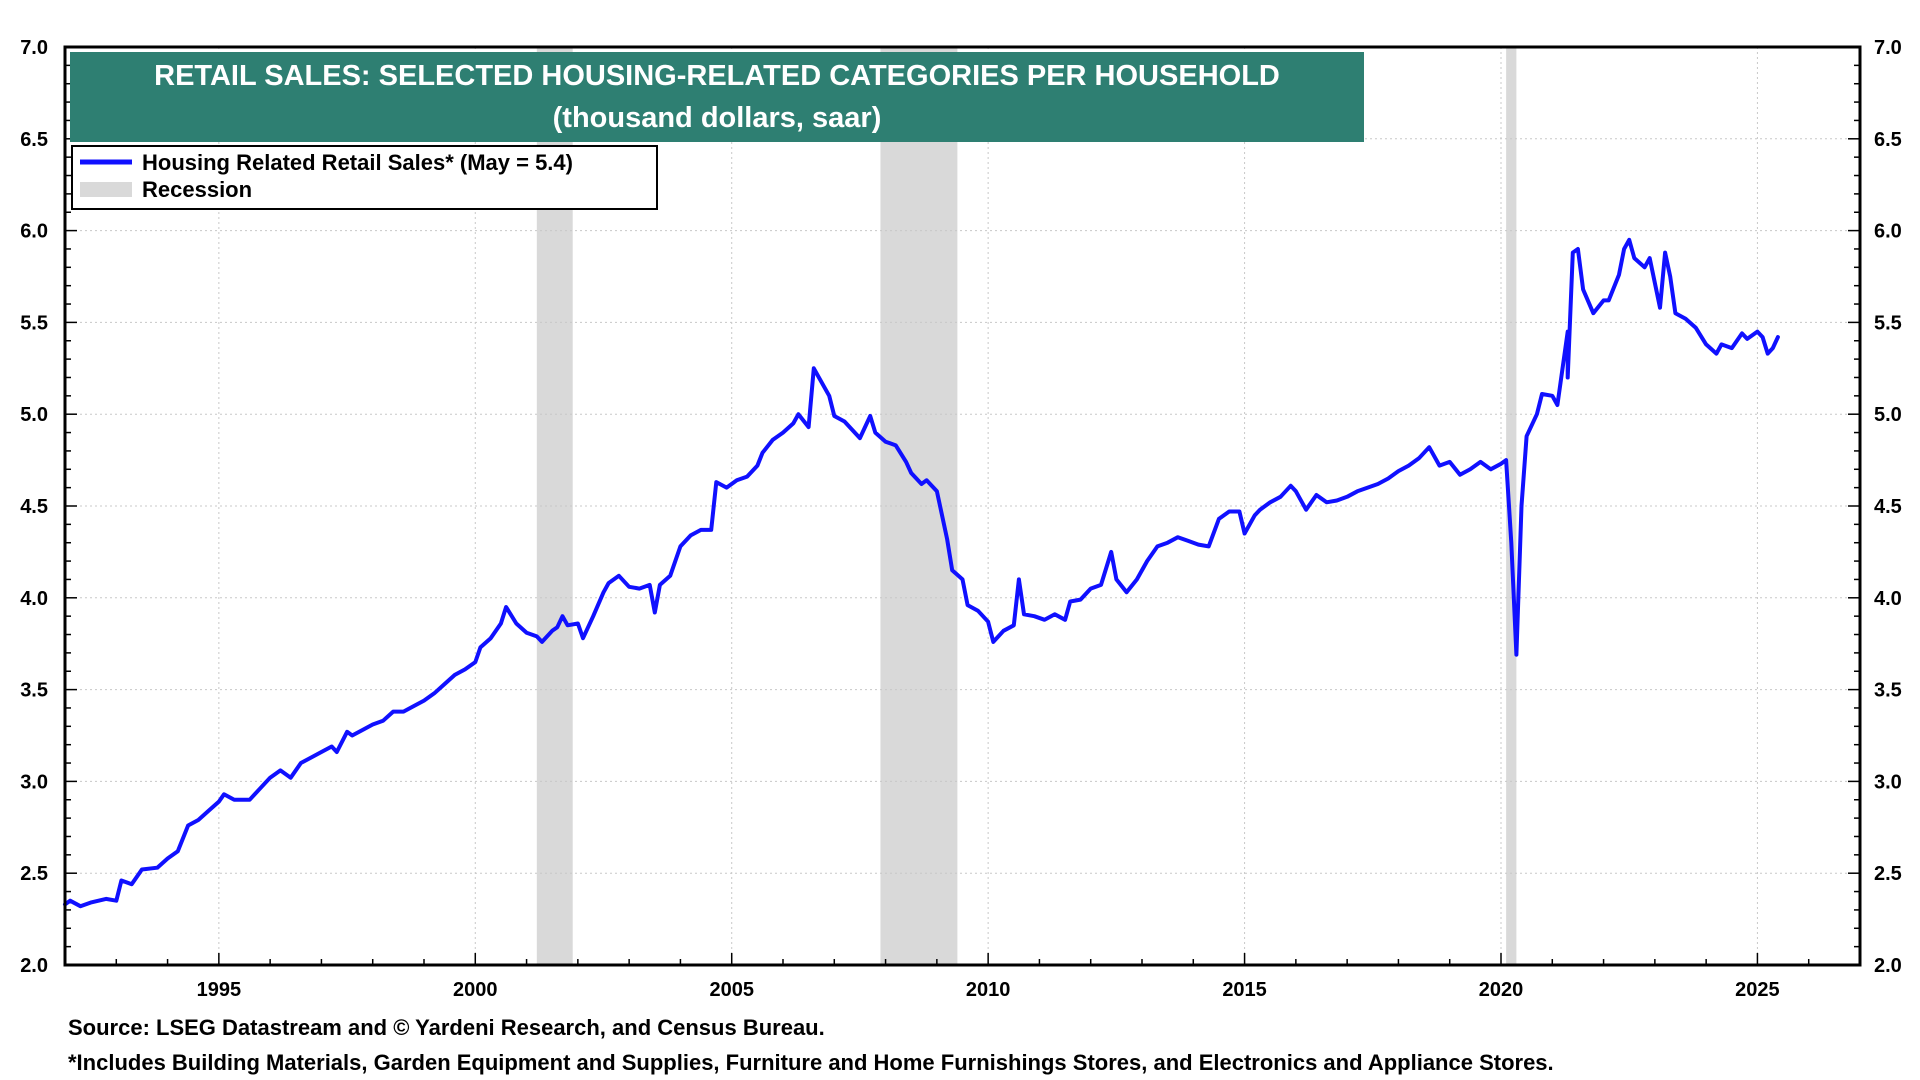 The height and width of the screenshot is (1080, 1920). What do you see at coordinates (219, 990) in the screenshot?
I see `x-tick-label-0: 1995` at bounding box center [219, 990].